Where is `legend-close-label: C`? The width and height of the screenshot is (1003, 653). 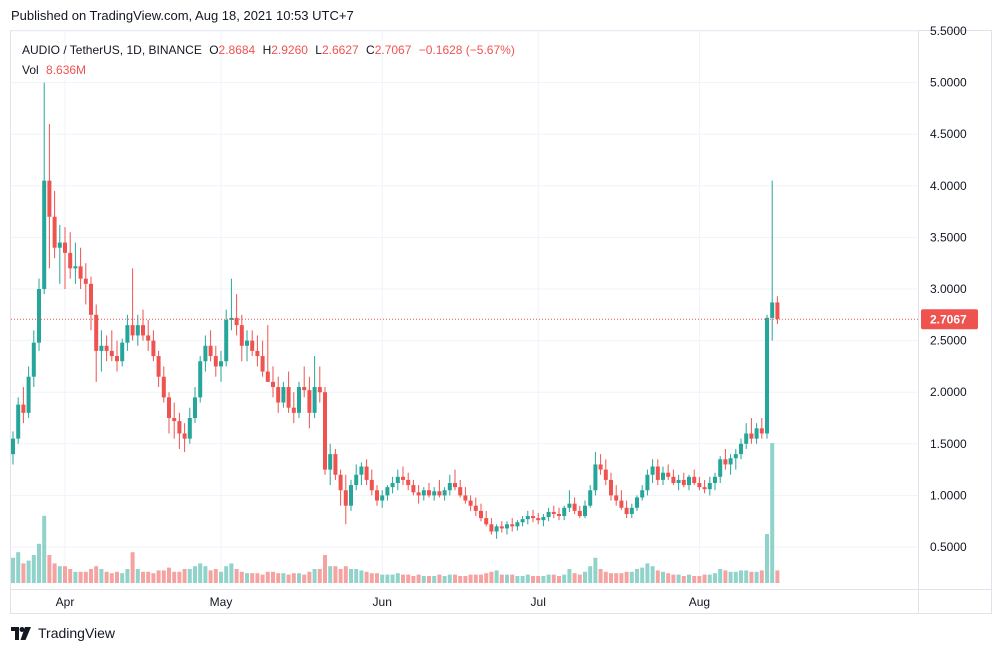 legend-close-label: C is located at coordinates (370, 50).